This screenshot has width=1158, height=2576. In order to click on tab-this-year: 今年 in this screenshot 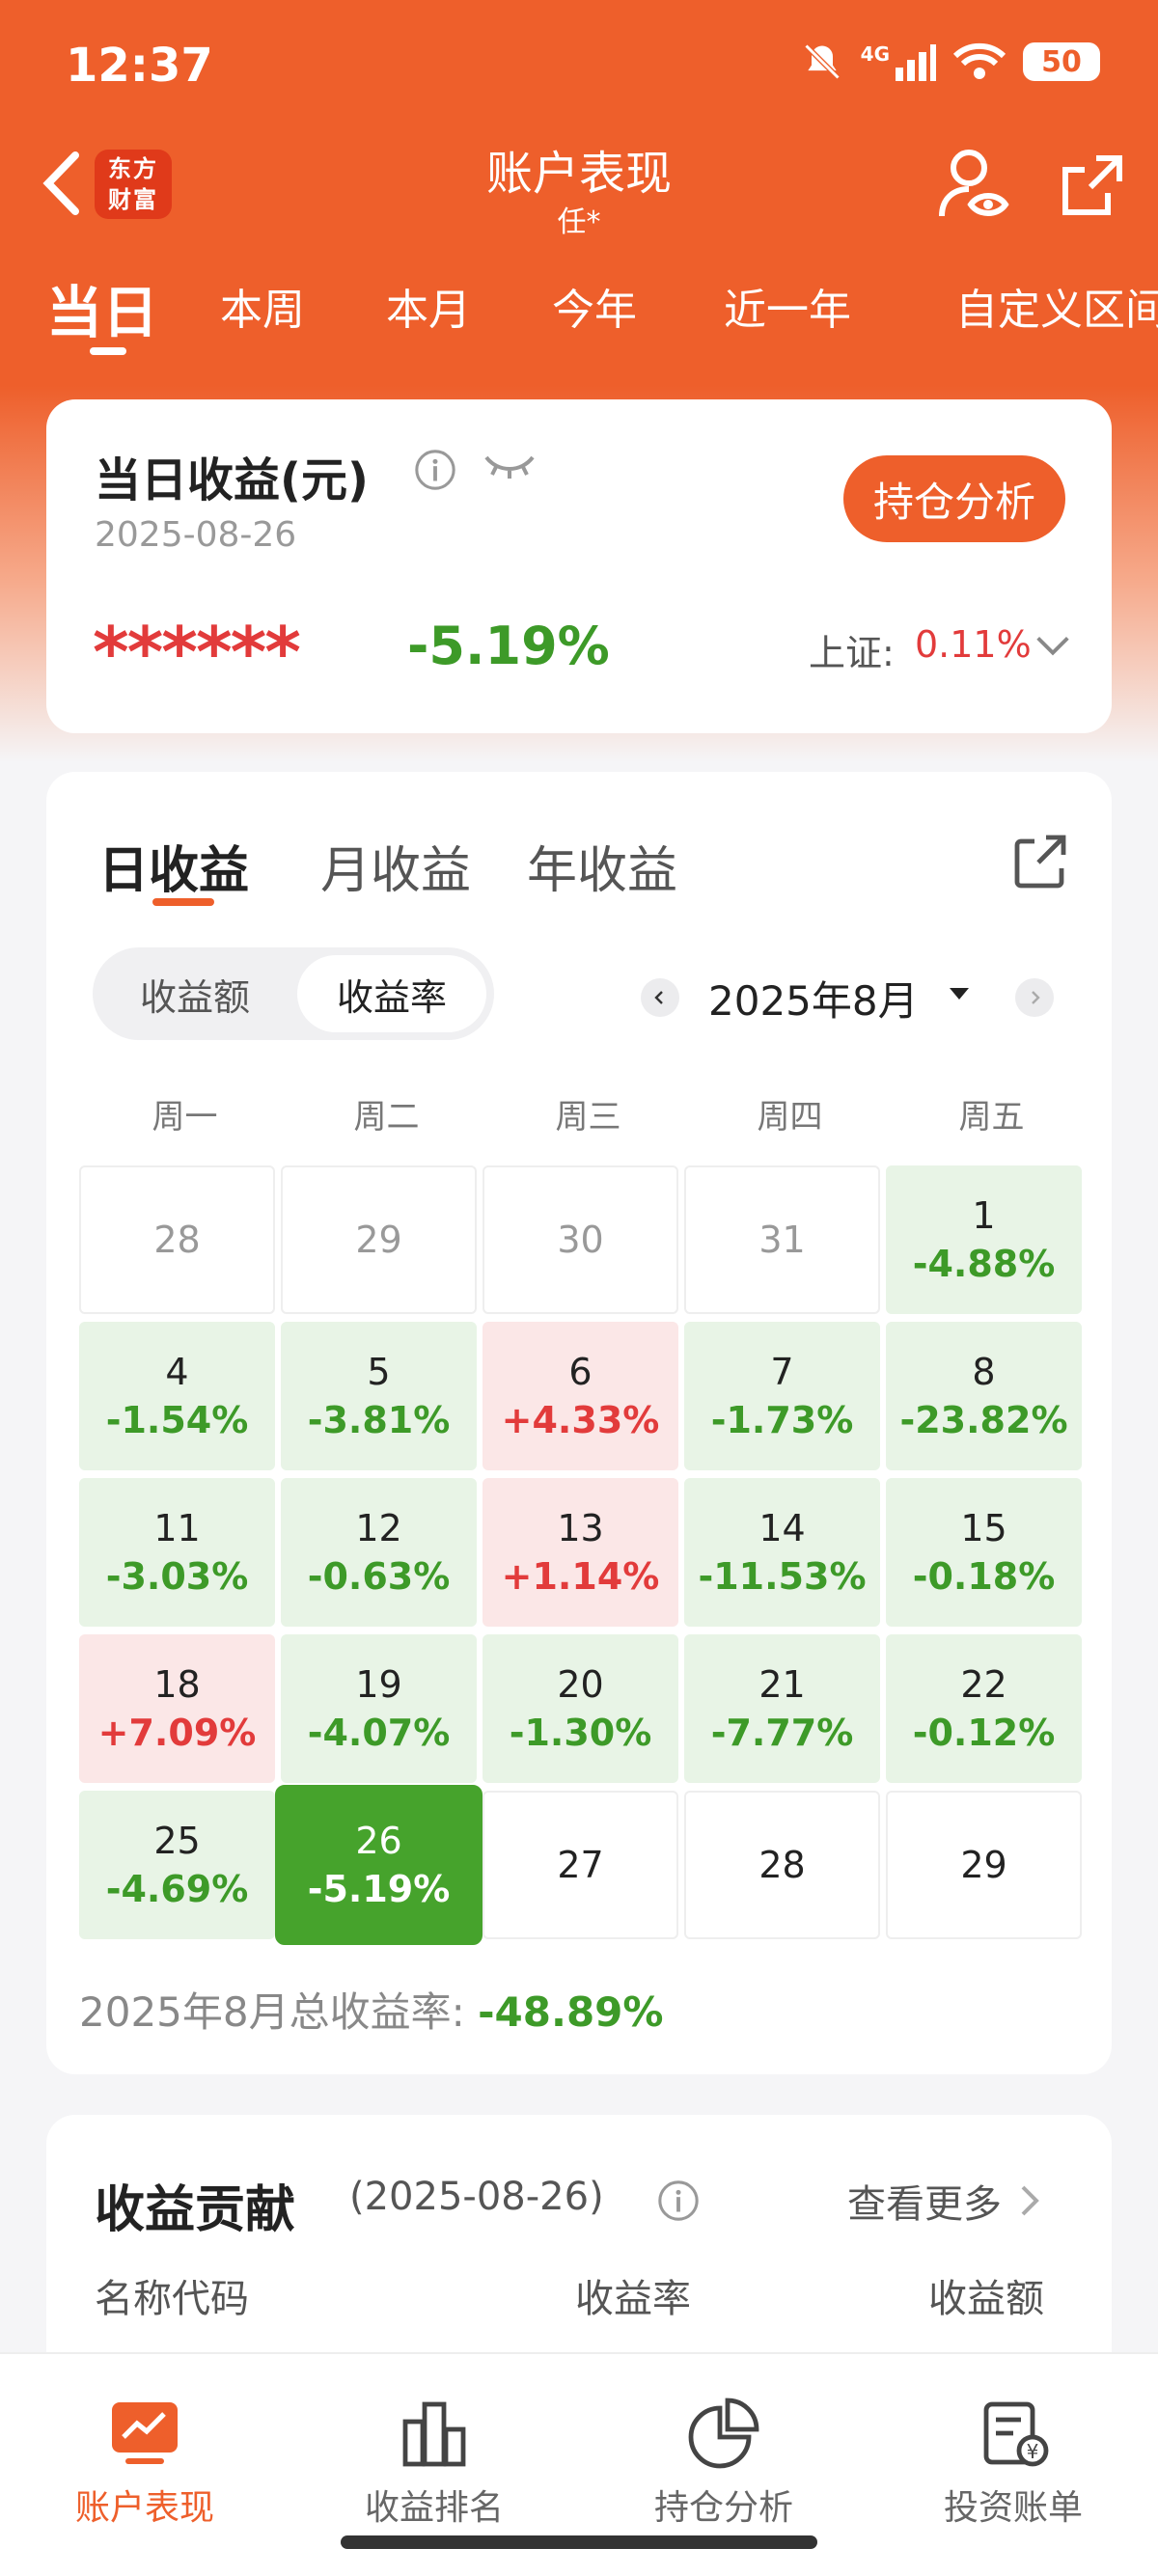, I will do `click(594, 310)`.